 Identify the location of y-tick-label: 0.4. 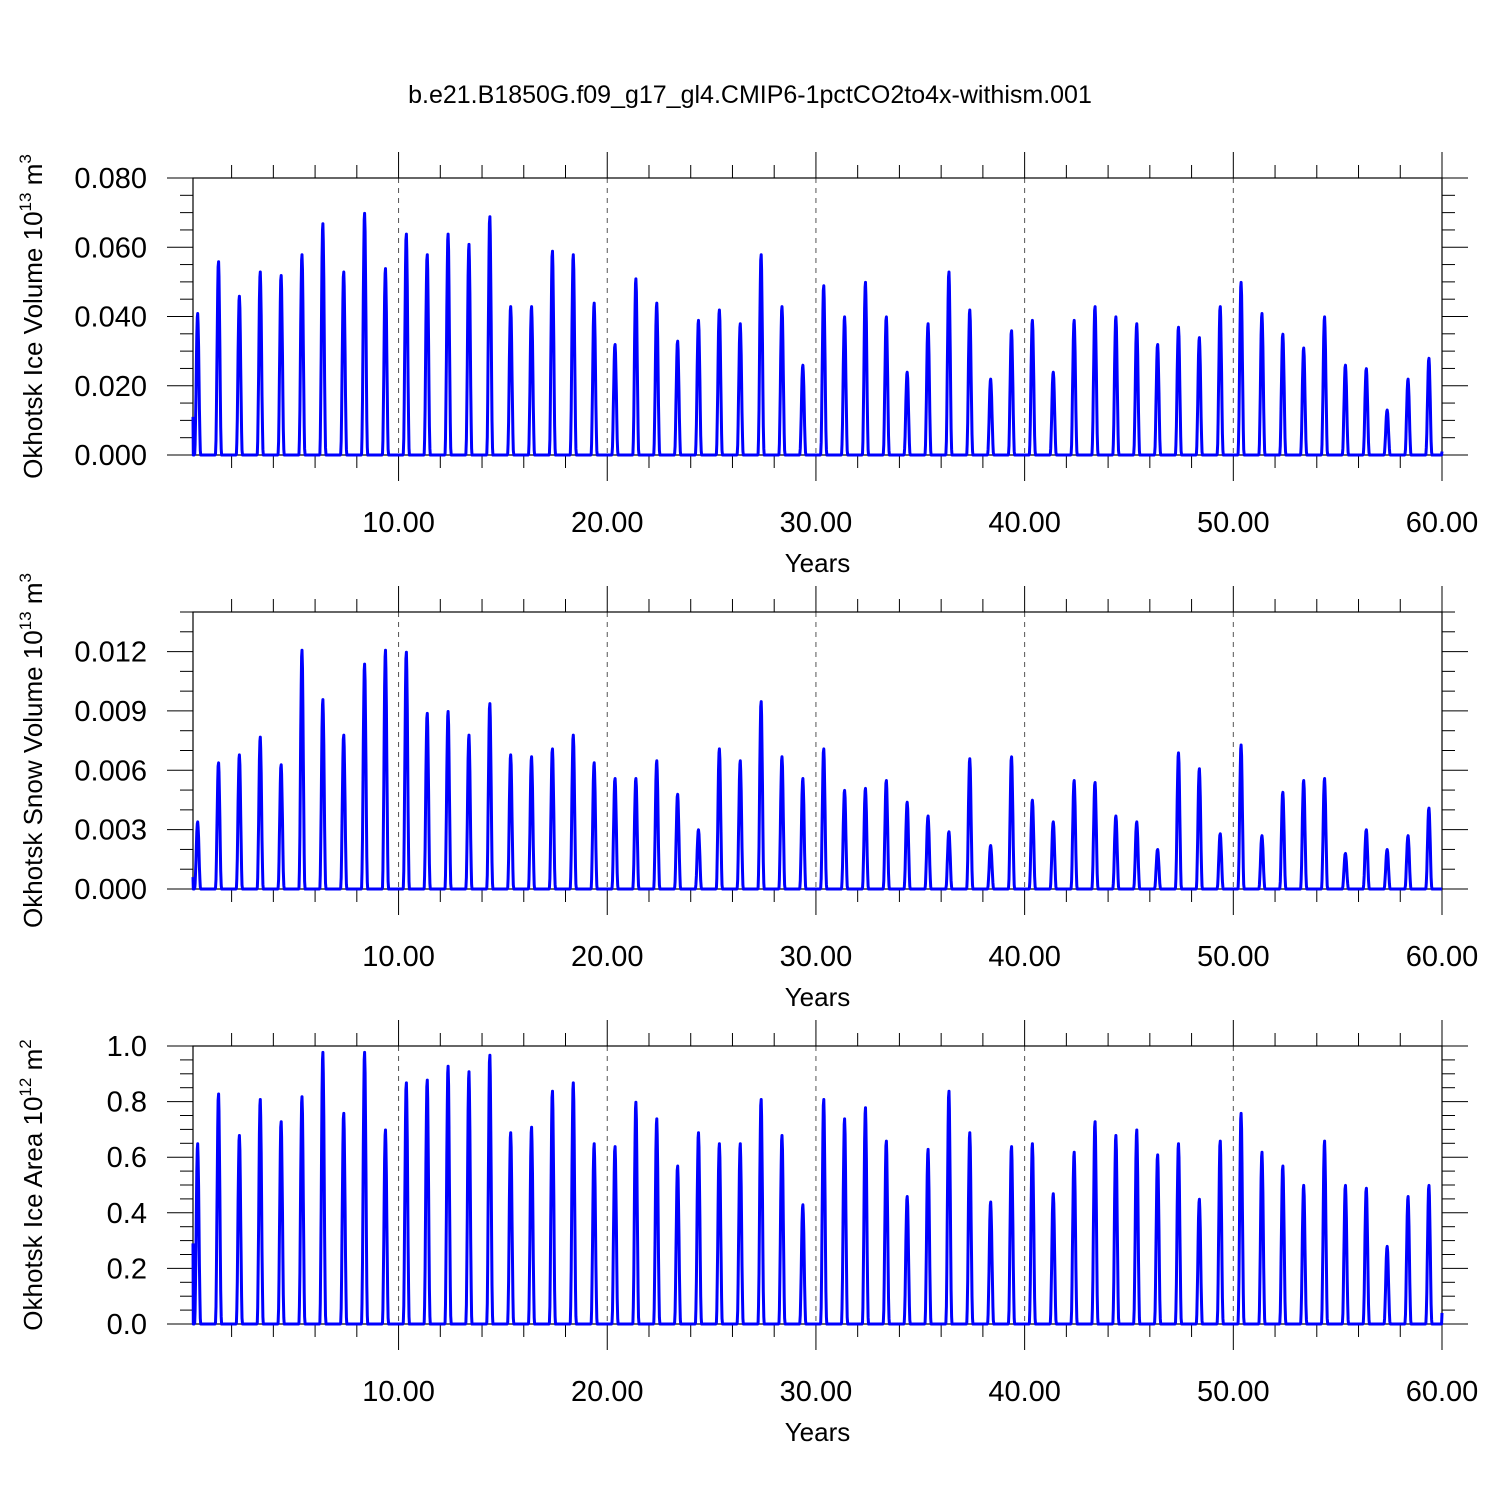
(127, 1214).